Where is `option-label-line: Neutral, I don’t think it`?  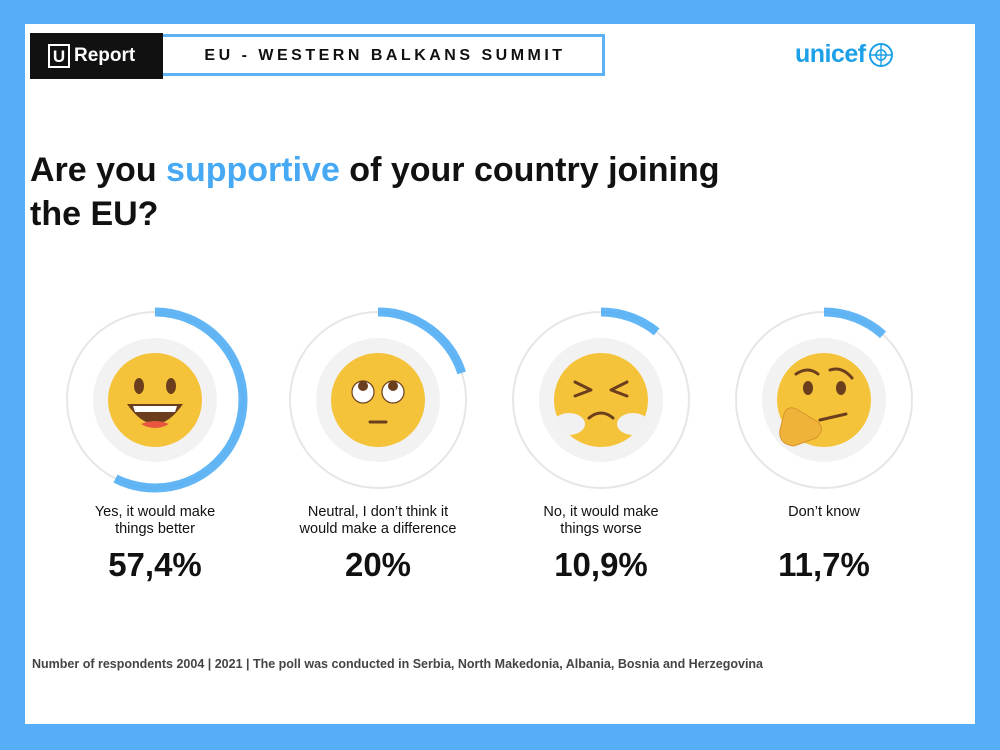 option-label-line: Neutral, I don’t think it is located at coordinates (378, 512).